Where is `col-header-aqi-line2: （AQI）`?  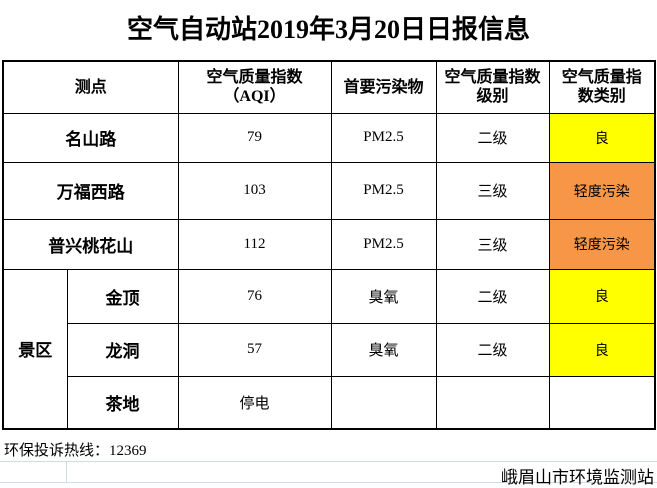 col-header-aqi-line2: （AQI） is located at coordinates (254, 97).